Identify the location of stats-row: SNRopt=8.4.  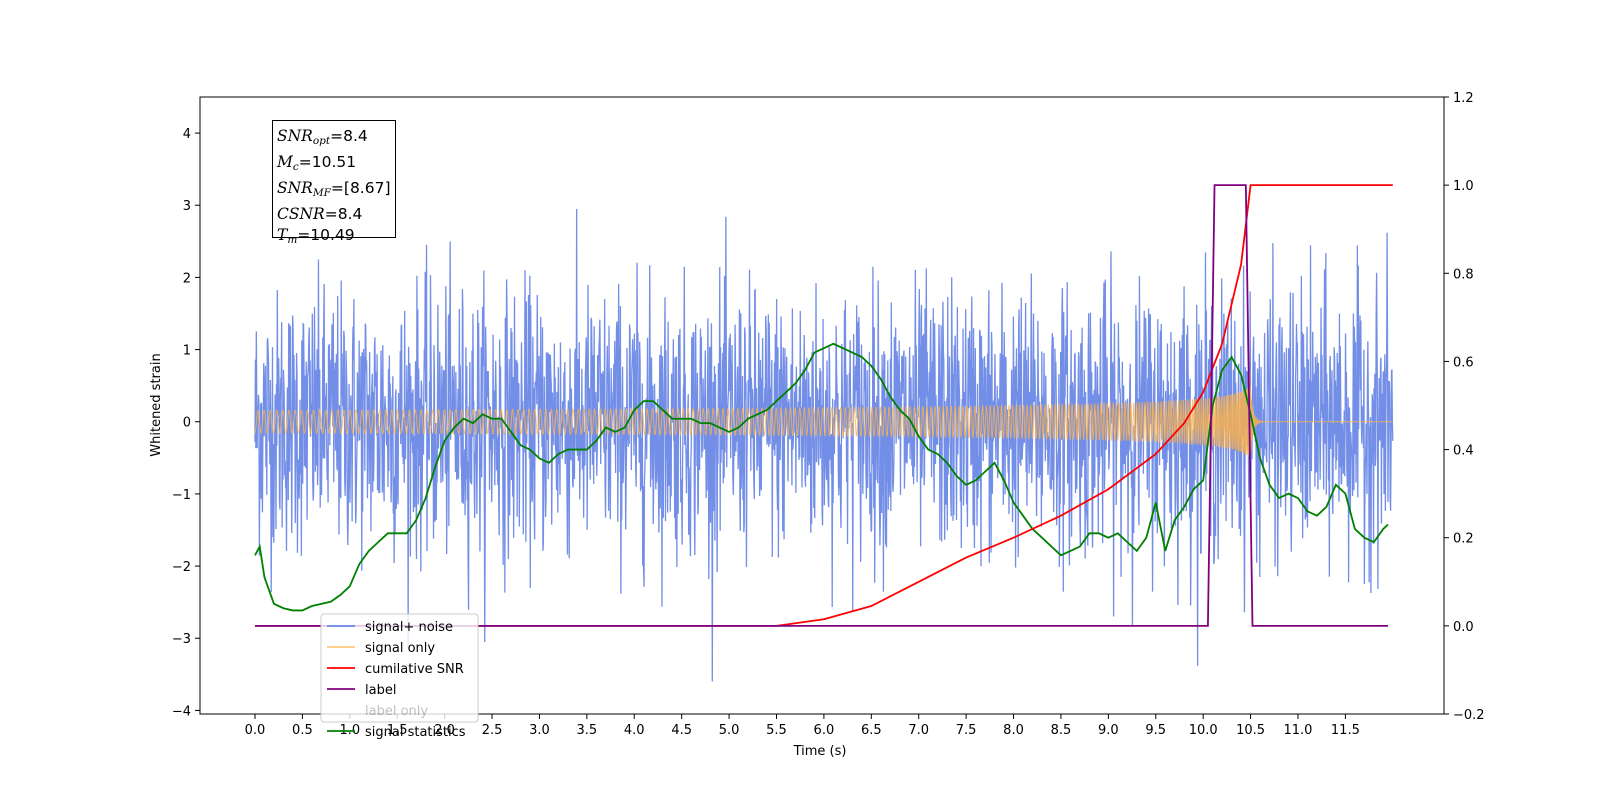
(336, 139).